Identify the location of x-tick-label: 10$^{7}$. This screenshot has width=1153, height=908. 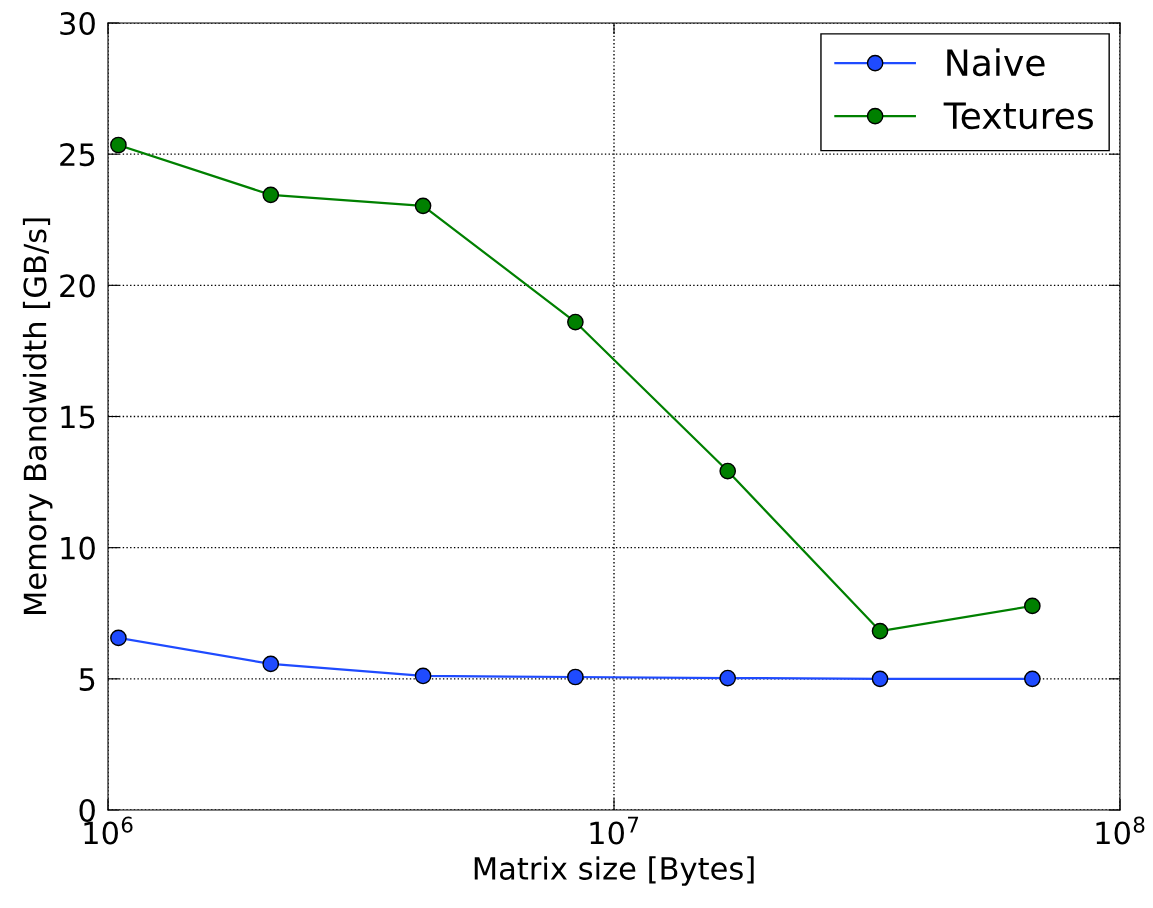
(614, 830).